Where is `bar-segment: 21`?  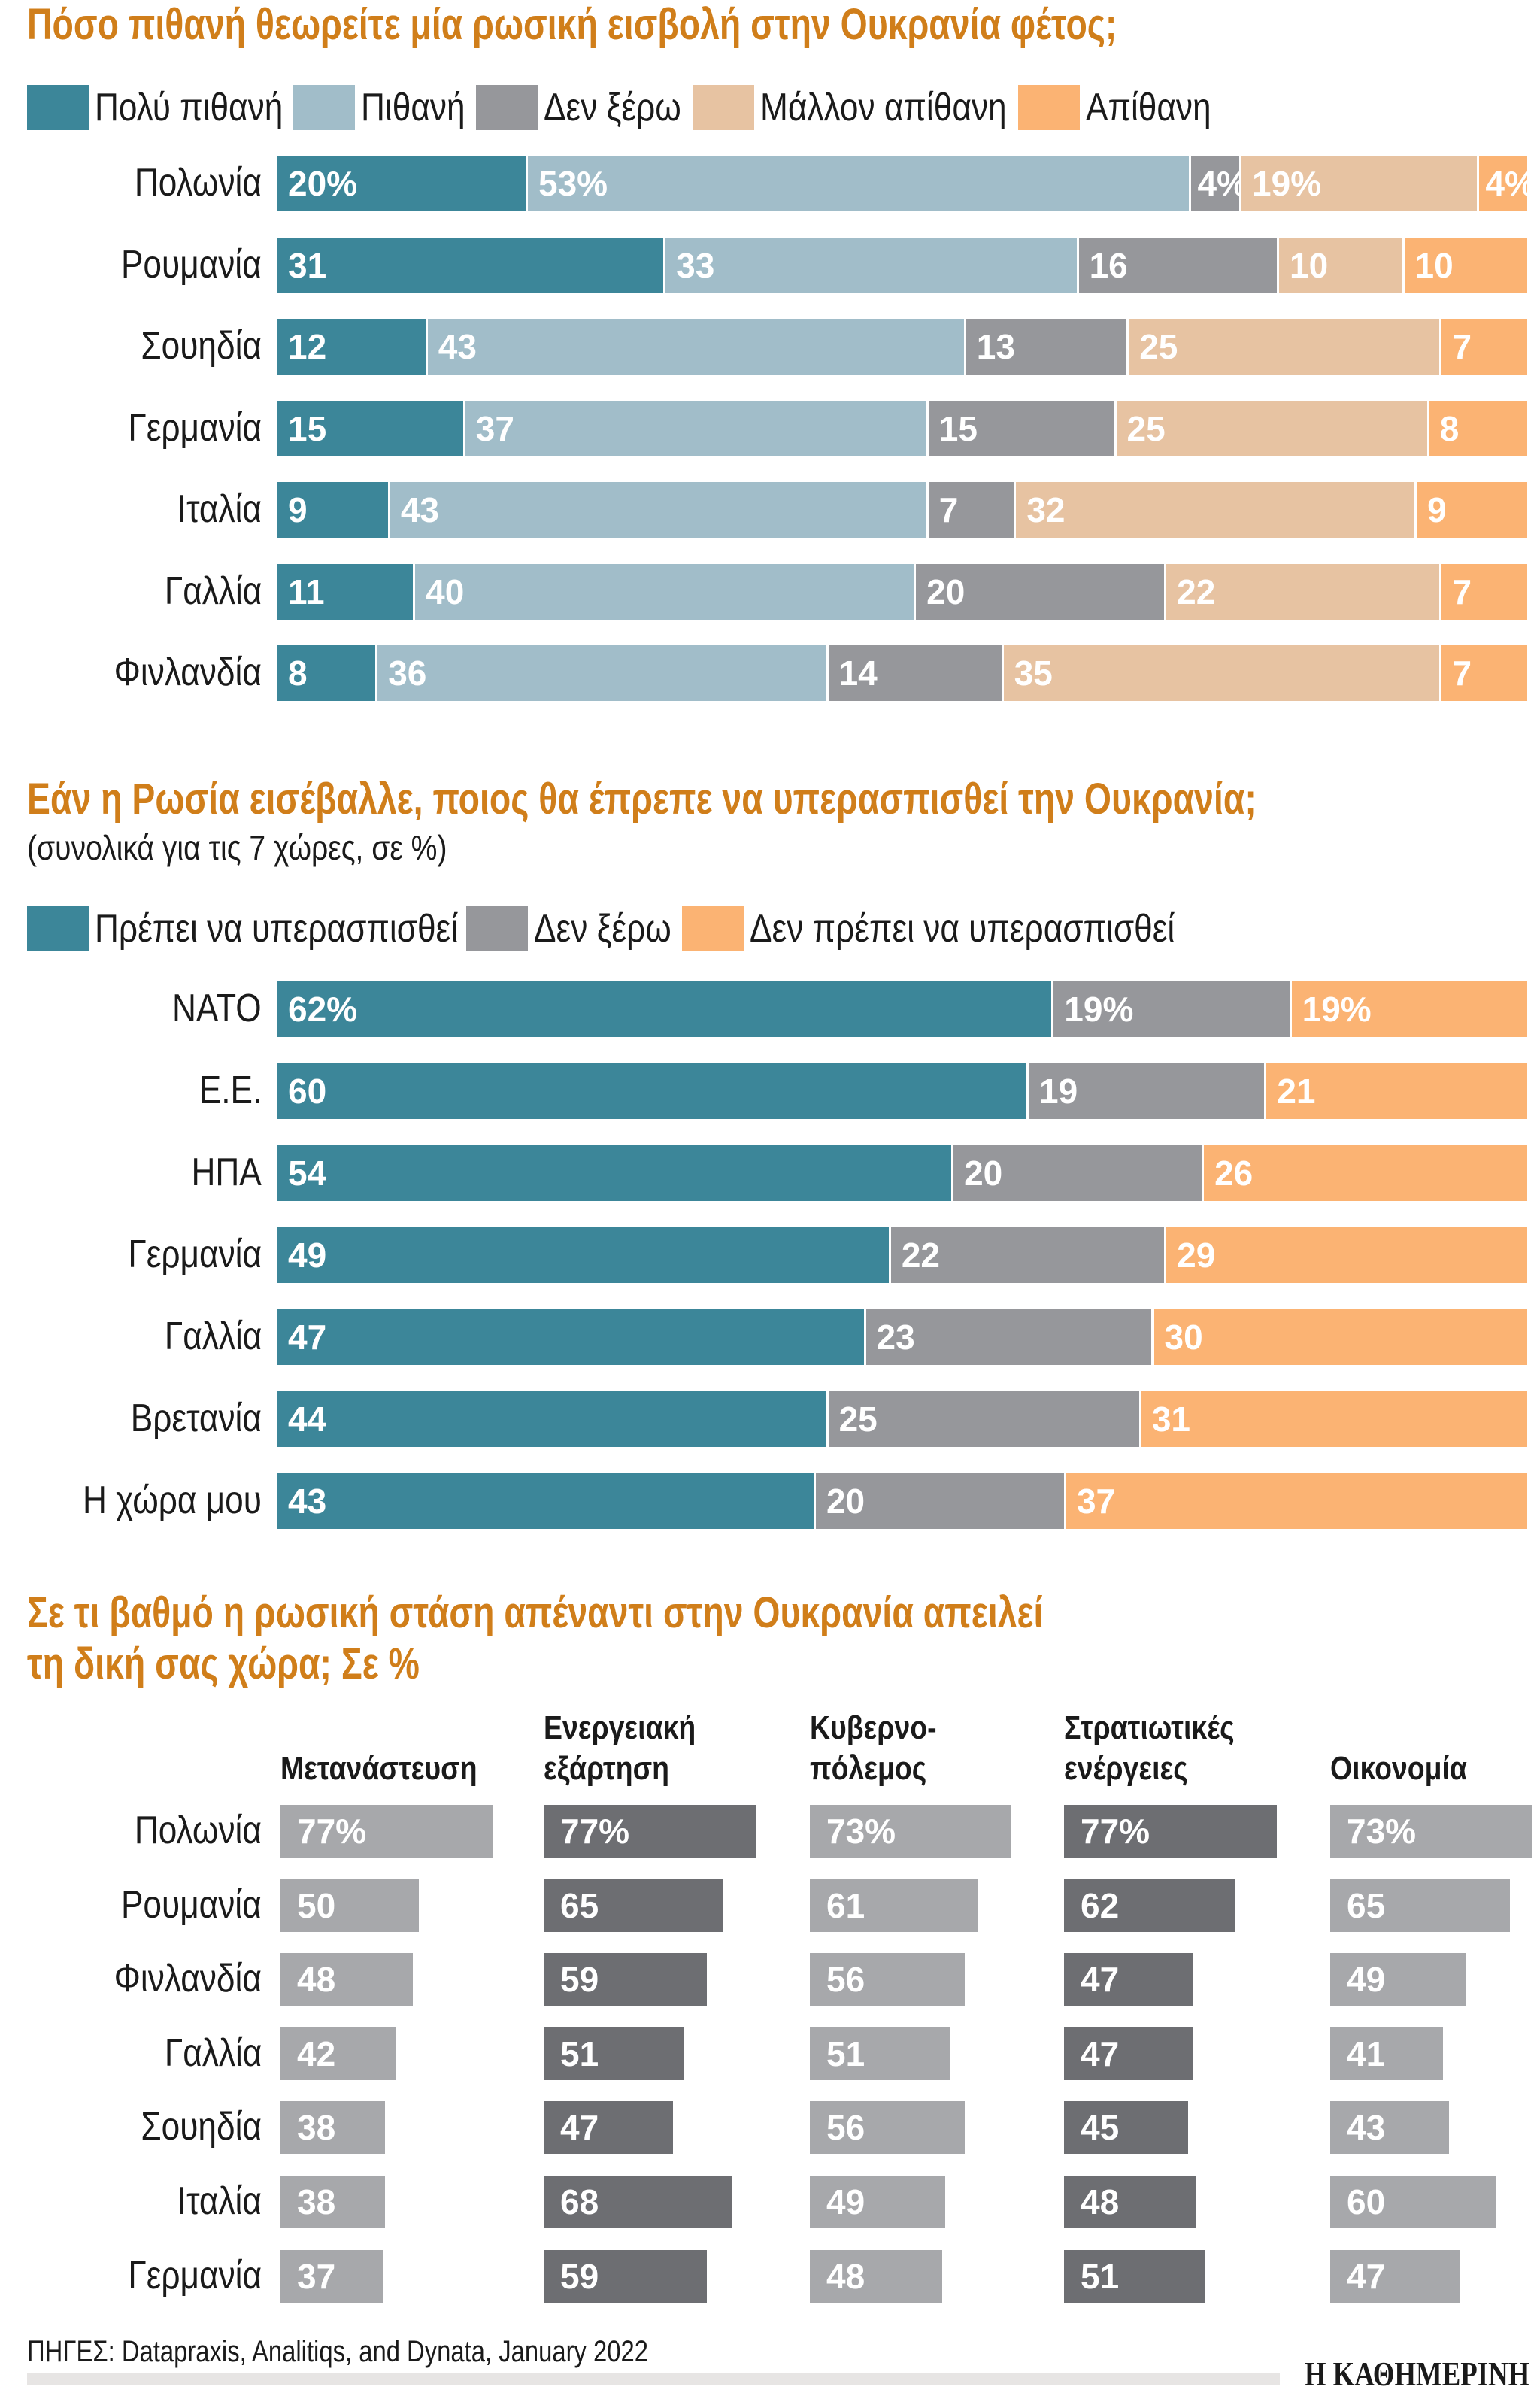
bar-segment: 21 is located at coordinates (1397, 1091).